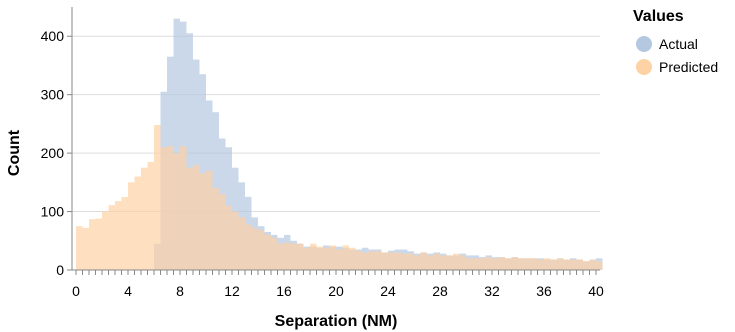 This screenshot has width=735, height=332. What do you see at coordinates (658, 16) in the screenshot?
I see `legend-title: Values` at bounding box center [658, 16].